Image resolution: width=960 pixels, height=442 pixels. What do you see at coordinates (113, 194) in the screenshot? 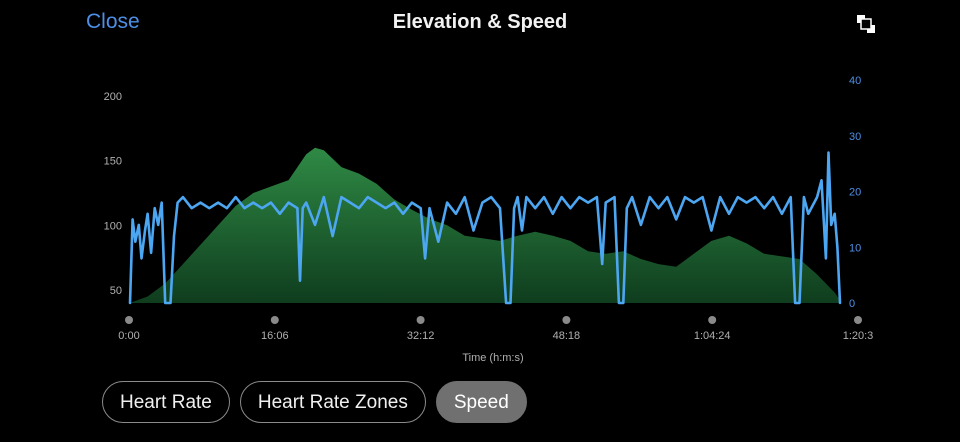
I see `left-axis: 50 100 150 200` at bounding box center [113, 194].